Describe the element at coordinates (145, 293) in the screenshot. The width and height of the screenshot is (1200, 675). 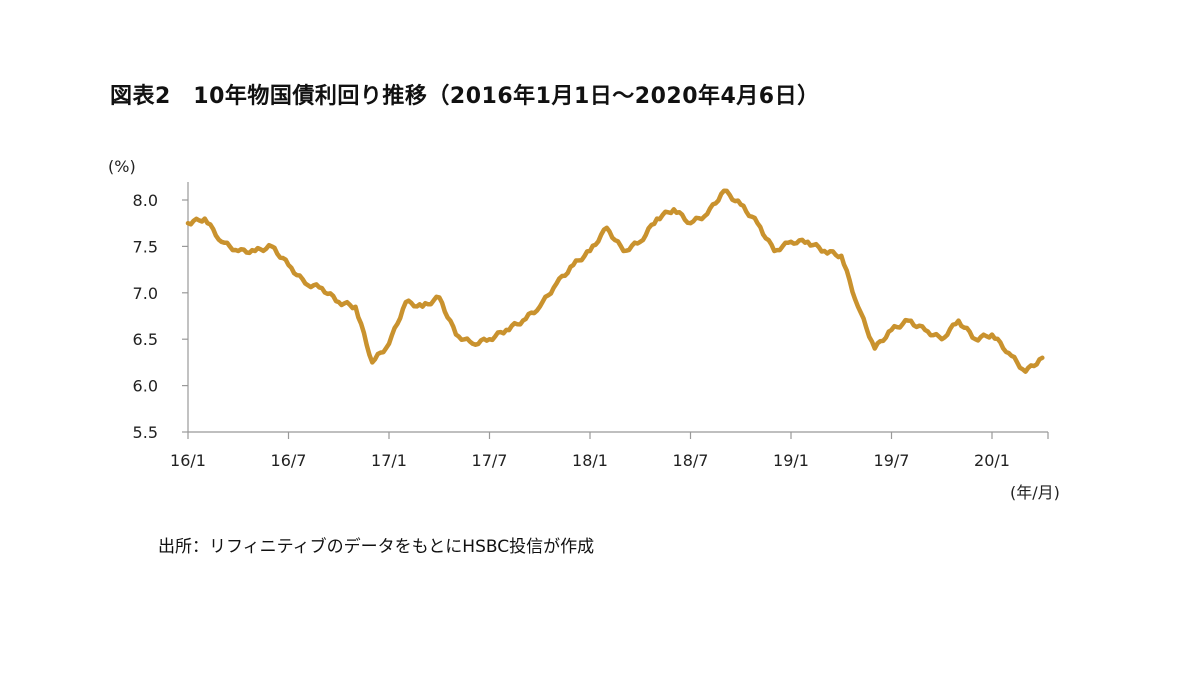
I see `y-tick-label: 7.0` at that location.